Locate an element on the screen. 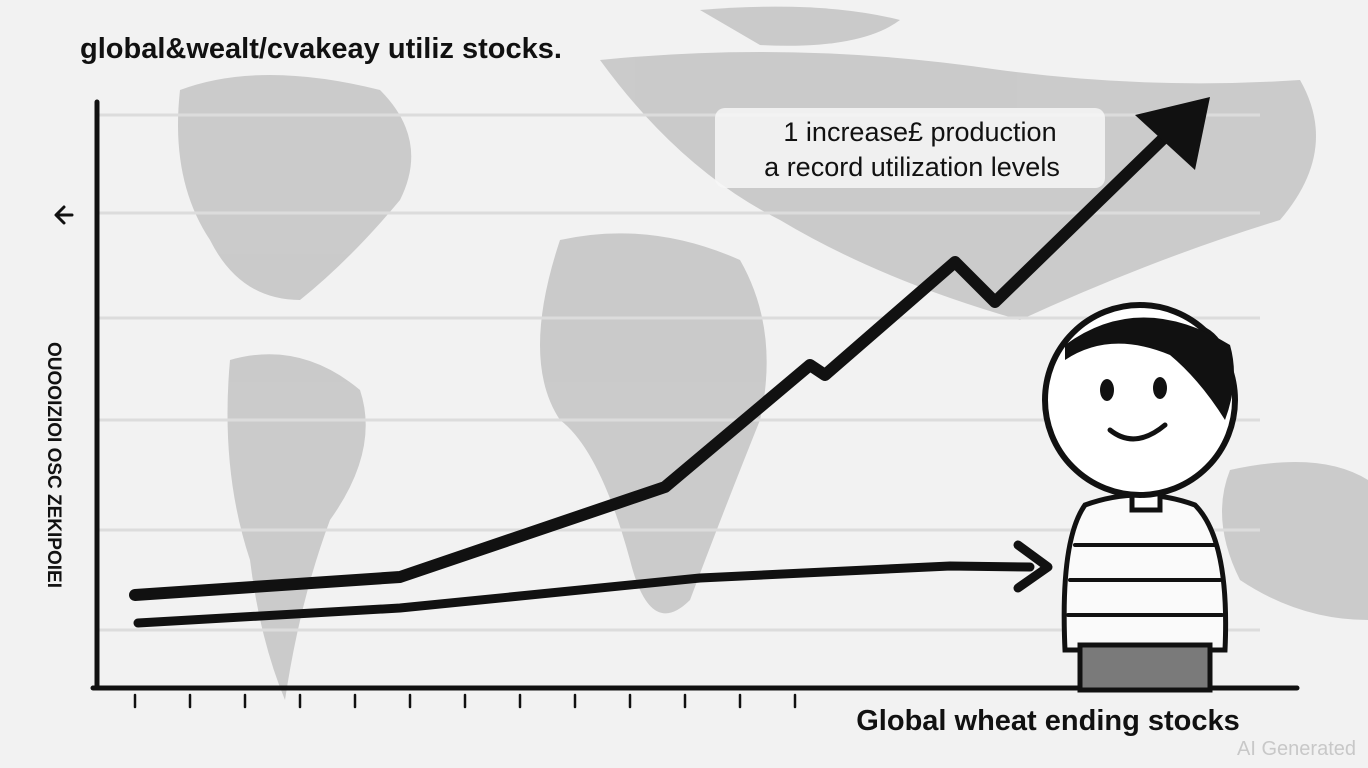  lower-line is located at coordinates (584, 594).